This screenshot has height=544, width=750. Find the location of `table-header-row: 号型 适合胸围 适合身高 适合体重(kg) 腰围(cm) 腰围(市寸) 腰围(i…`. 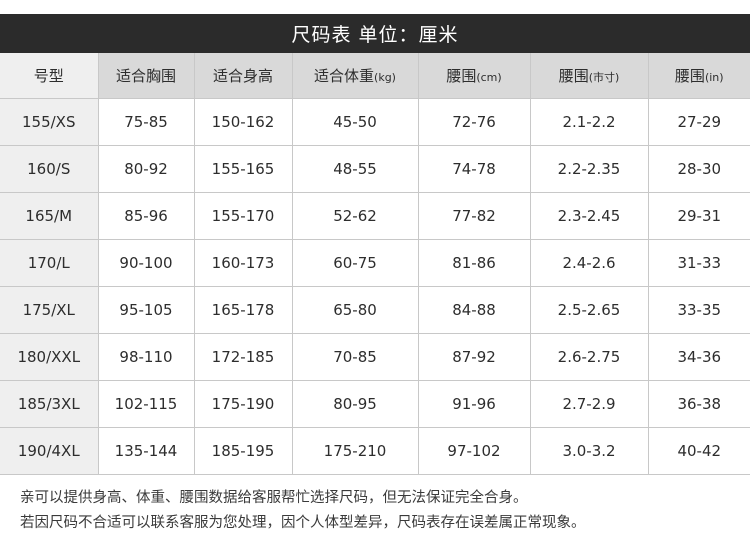

table-header-row: 号型 适合胸围 适合身高 适合体重(kg) 腰围(cm) 腰围(市寸) 腰围(i… is located at coordinates (375, 76).